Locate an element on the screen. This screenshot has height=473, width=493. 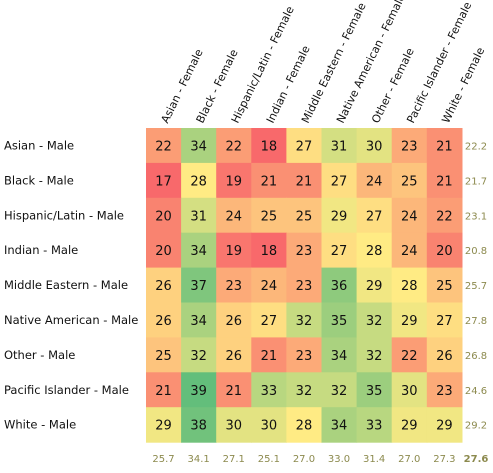
row-average: 29.2 is located at coordinates (476, 426).